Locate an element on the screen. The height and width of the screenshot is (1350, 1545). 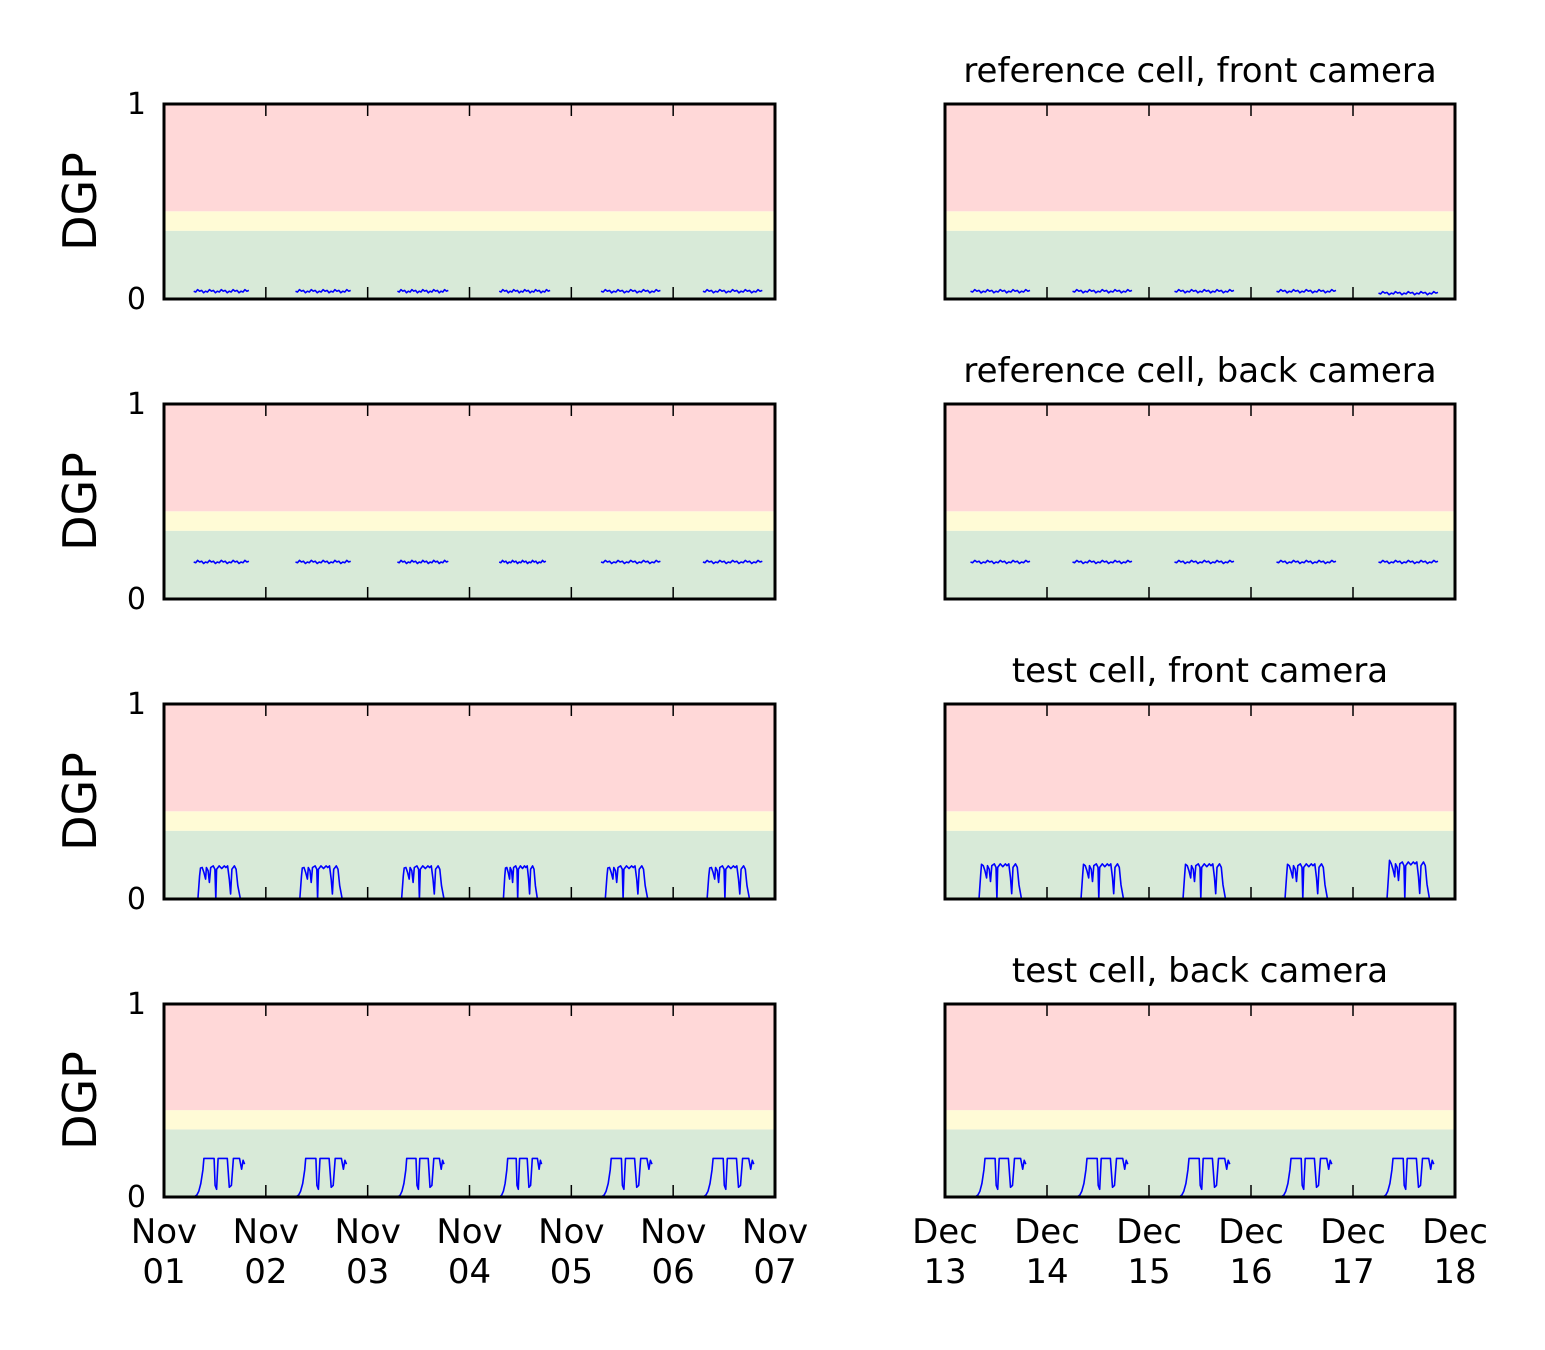
x-tick-label: Dec 17 is located at coordinates (1353, 1252).